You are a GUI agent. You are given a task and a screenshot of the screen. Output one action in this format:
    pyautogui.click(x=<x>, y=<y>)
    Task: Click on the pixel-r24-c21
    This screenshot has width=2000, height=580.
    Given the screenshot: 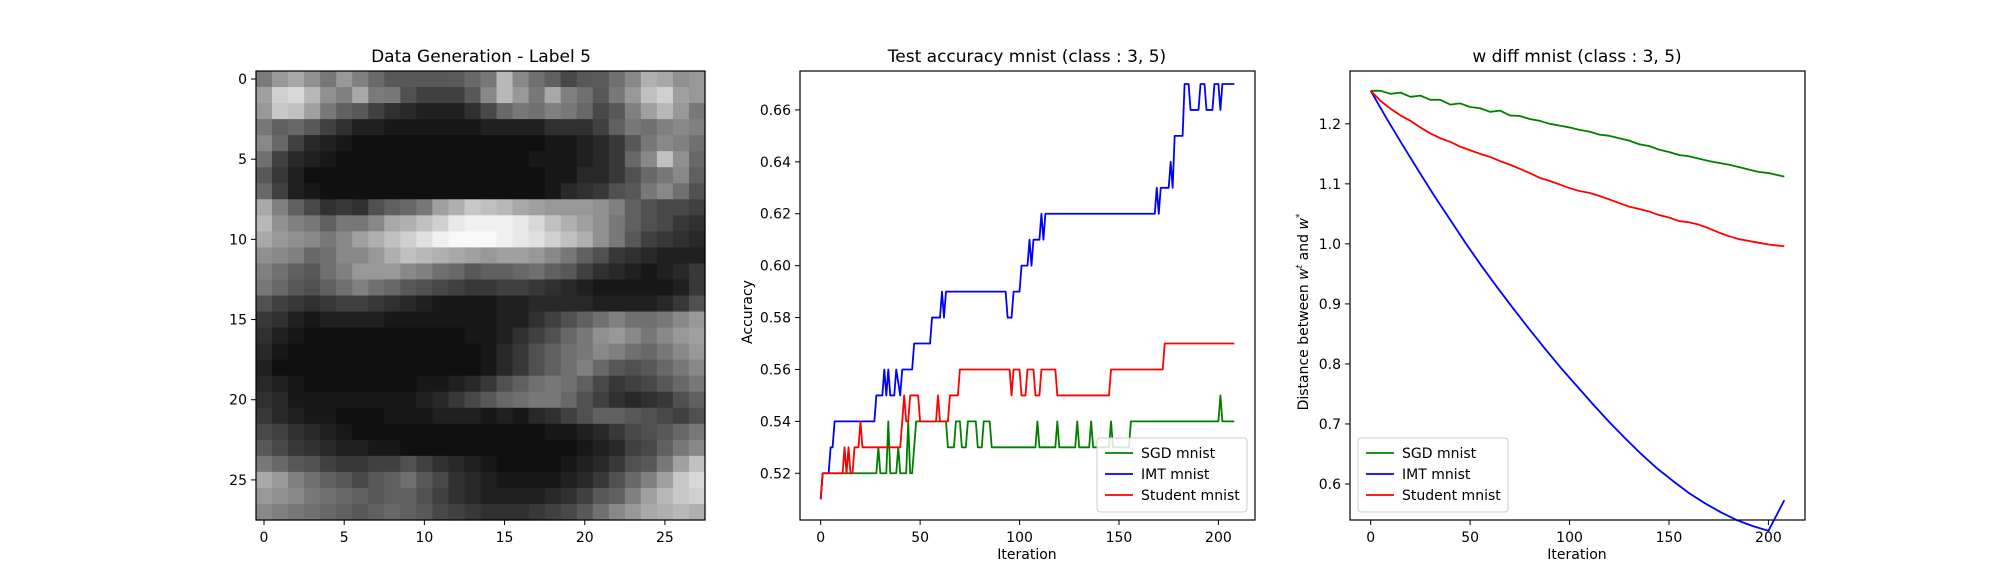 What is the action you would take?
    pyautogui.click(x=601, y=464)
    